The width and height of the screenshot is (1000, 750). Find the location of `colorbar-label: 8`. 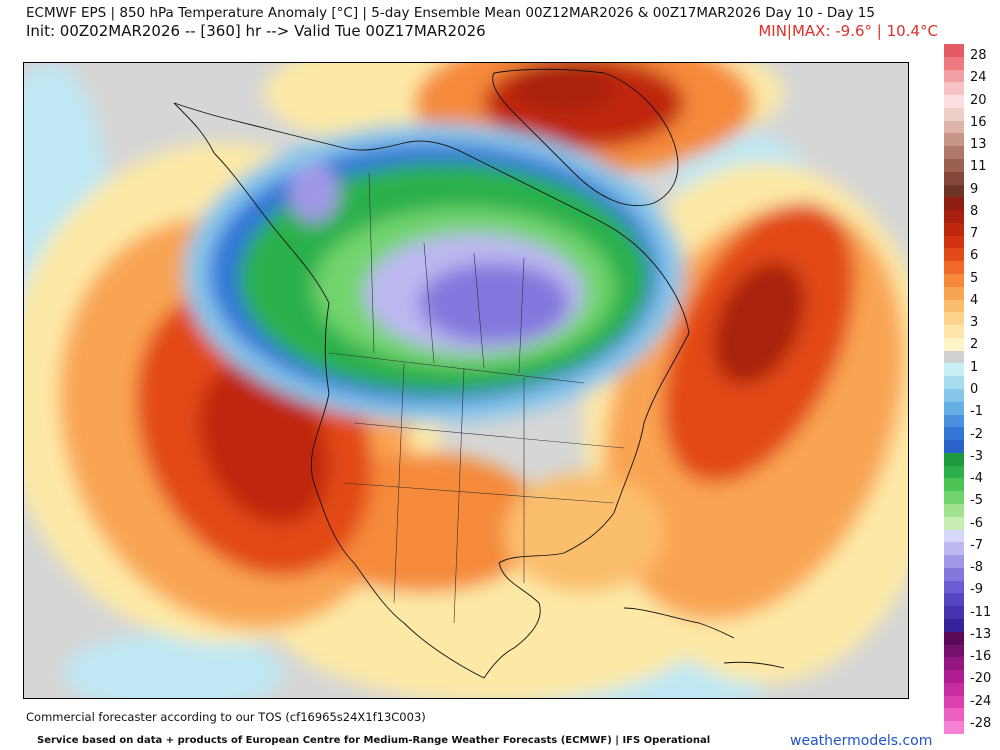

colorbar-label: 8 is located at coordinates (974, 211).